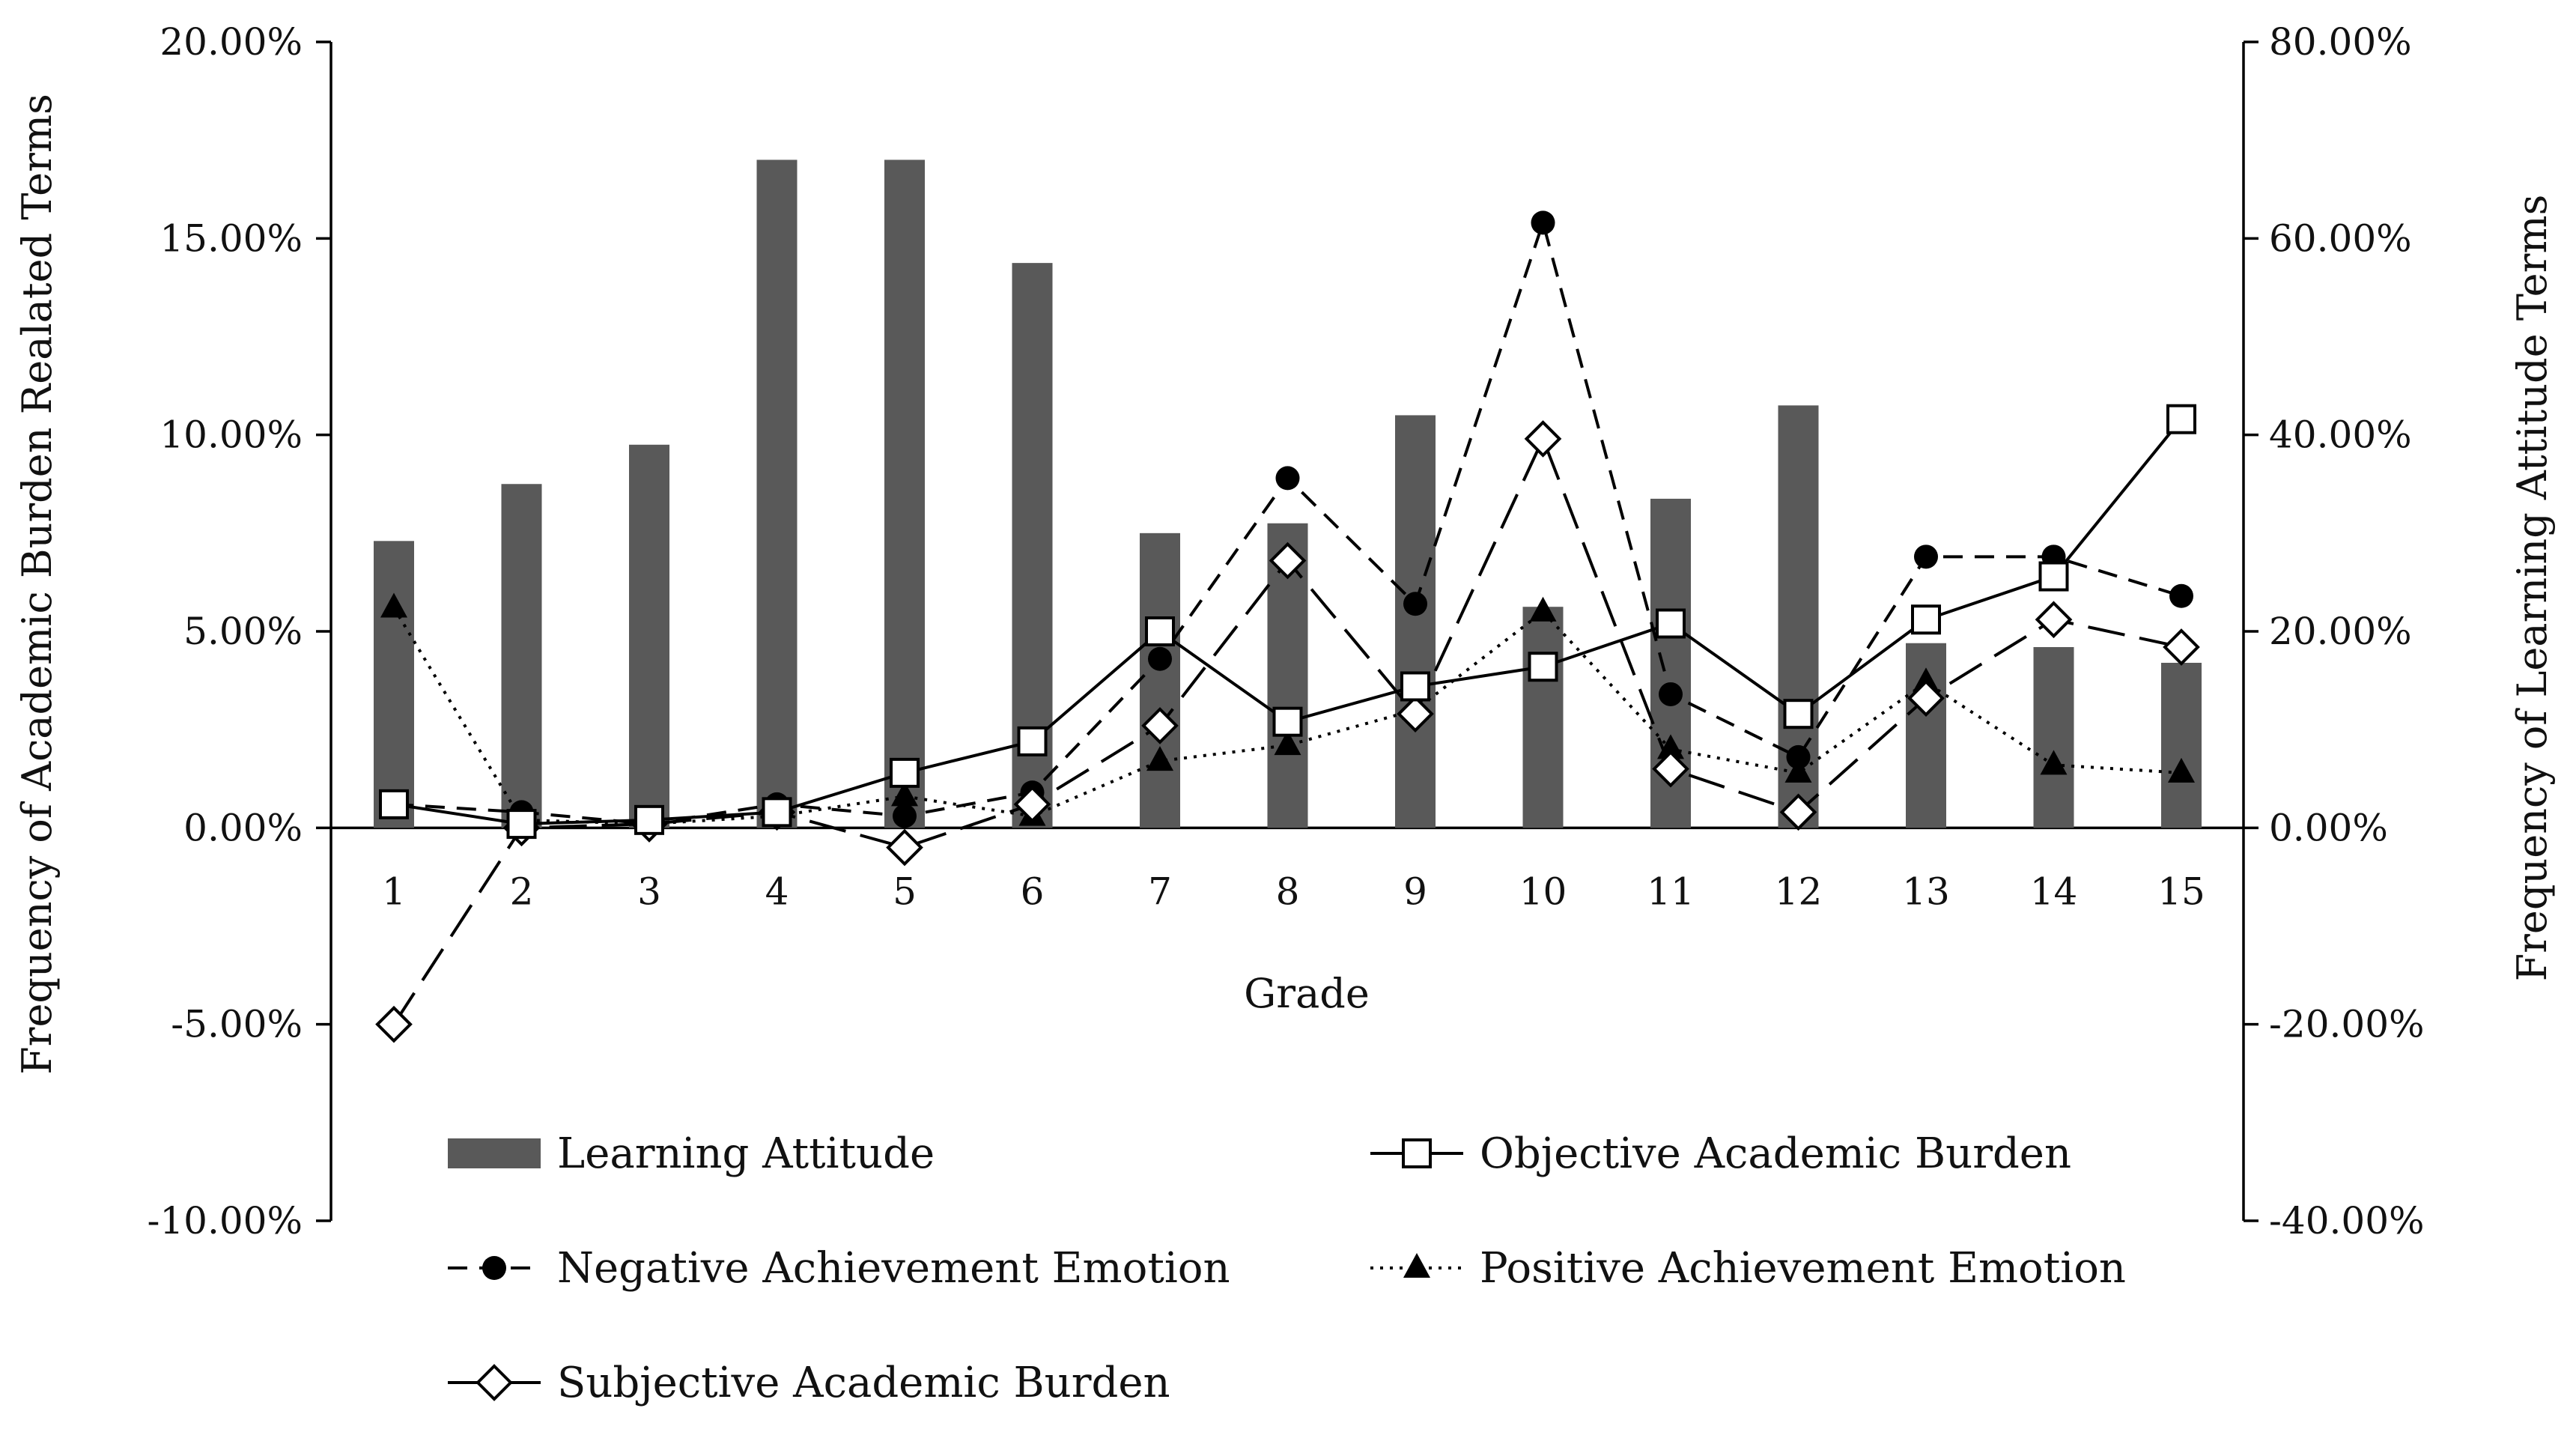  Describe the element at coordinates (1543, 891) in the screenshot. I see `x-tick-label: 10` at that location.